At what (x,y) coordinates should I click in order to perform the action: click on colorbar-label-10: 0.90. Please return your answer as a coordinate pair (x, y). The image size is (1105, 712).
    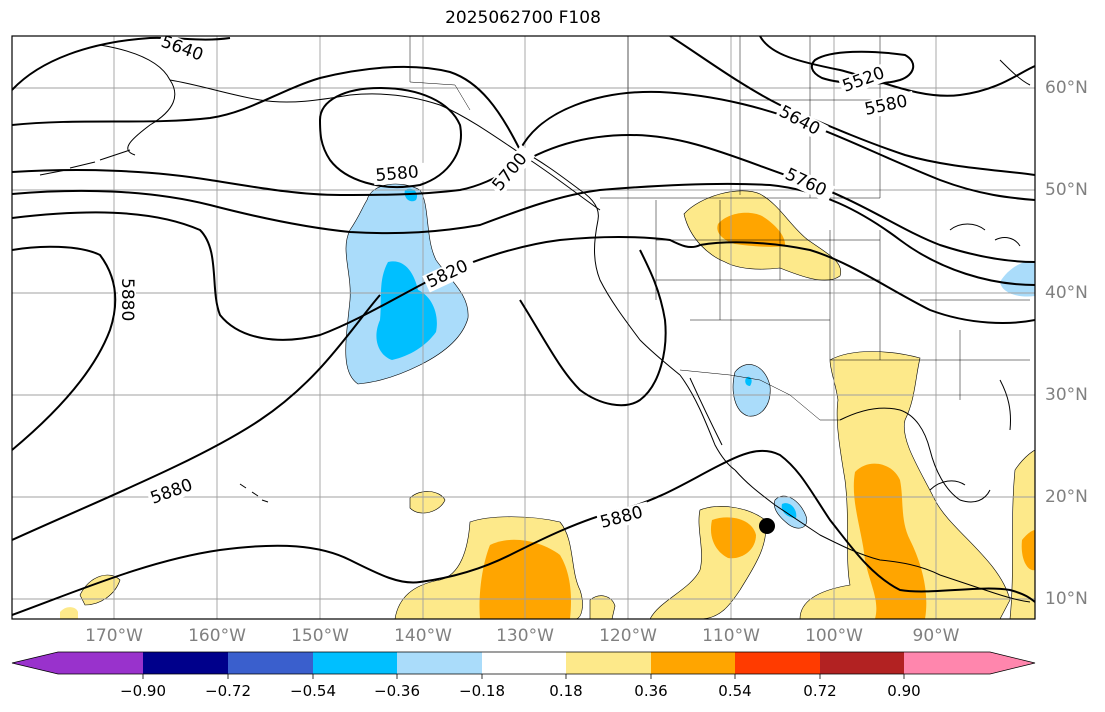
    Looking at the image, I should click on (904, 691).